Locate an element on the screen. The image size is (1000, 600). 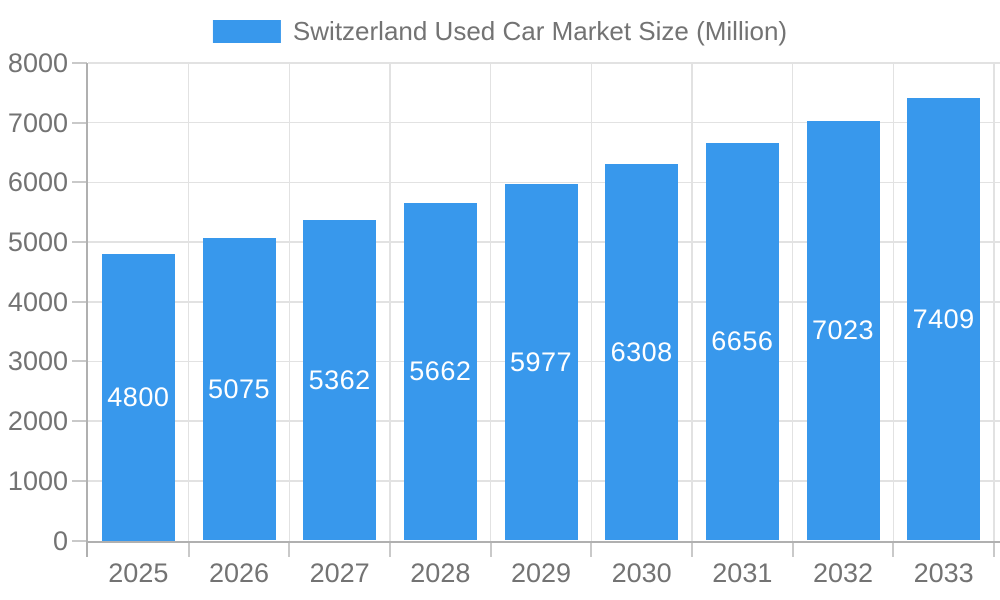
y-axis-tick-label: 1000 is located at coordinates (37, 480).